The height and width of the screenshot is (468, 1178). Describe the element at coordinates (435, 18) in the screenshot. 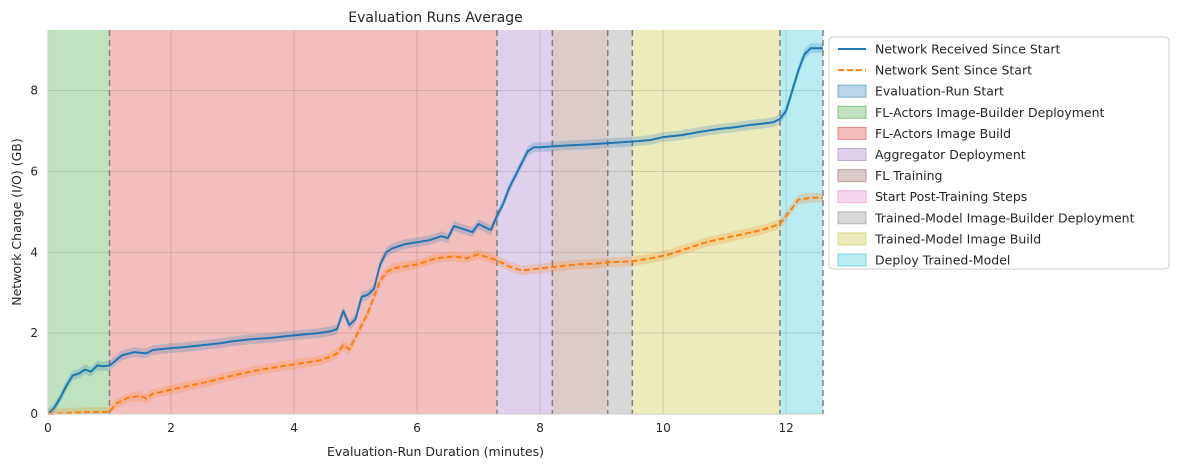

I see `chart-title: Evaluation Runs Average` at that location.